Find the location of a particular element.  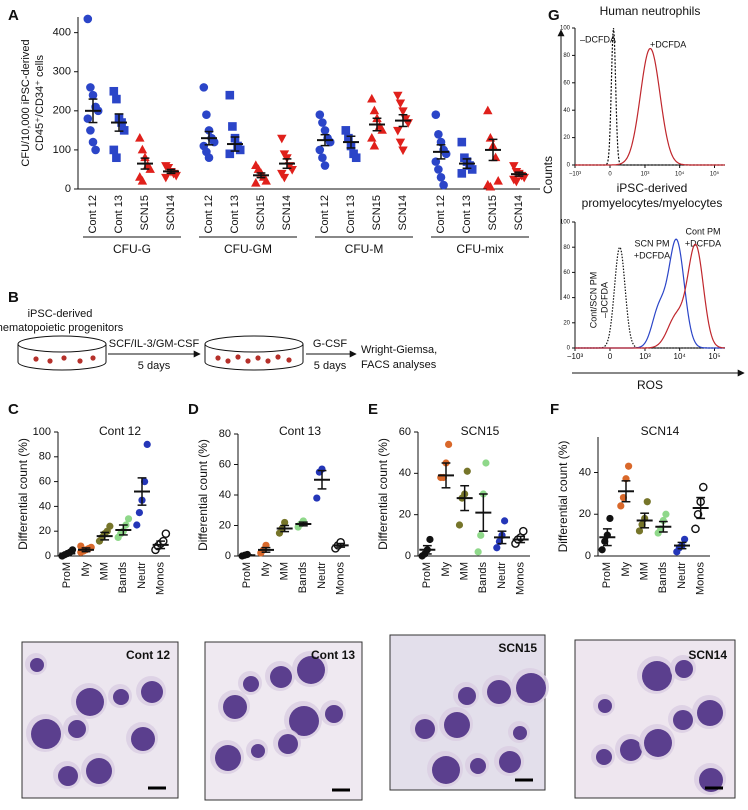

panel-label: G is located at coordinates (554, 15).